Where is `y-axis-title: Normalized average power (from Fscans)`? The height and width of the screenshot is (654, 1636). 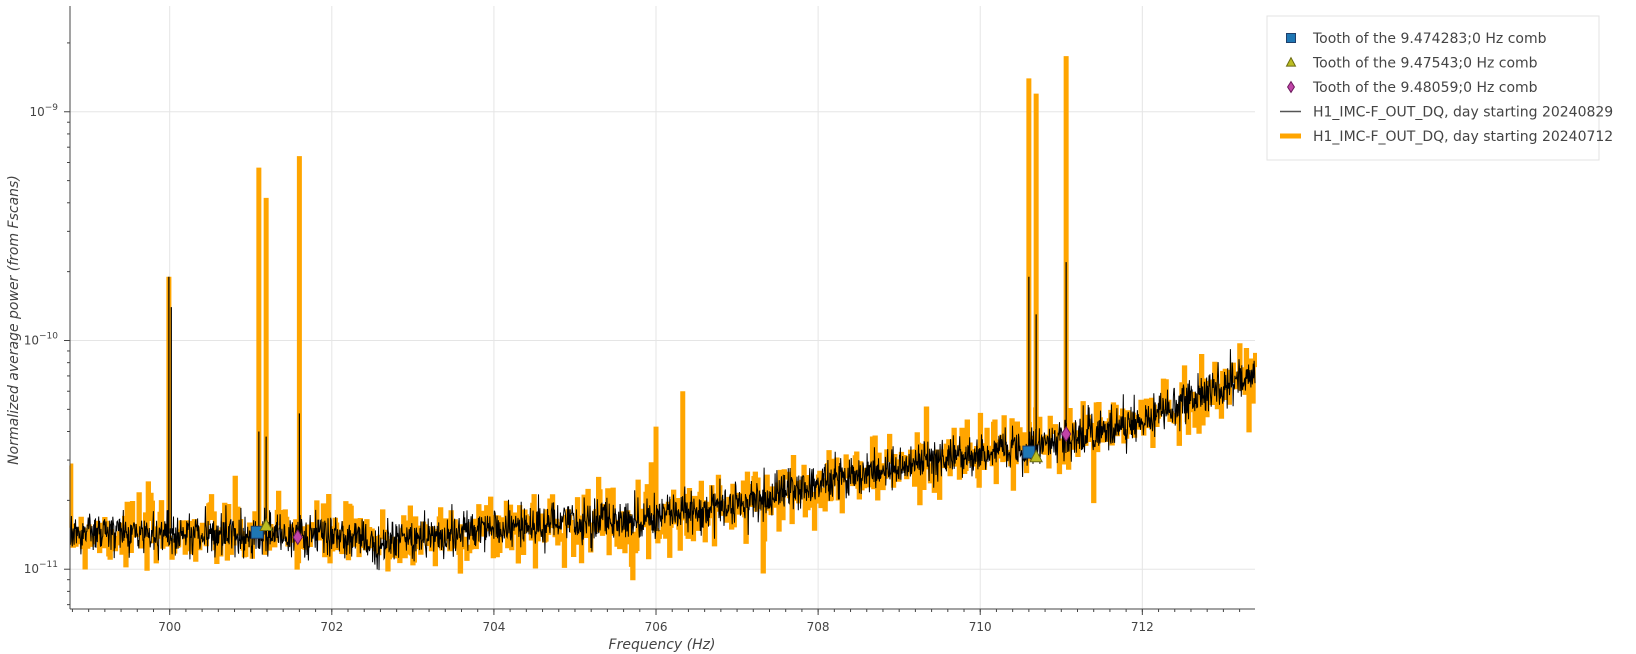
y-axis-title: Normalized average power (from Fscans) is located at coordinates (14, 320).